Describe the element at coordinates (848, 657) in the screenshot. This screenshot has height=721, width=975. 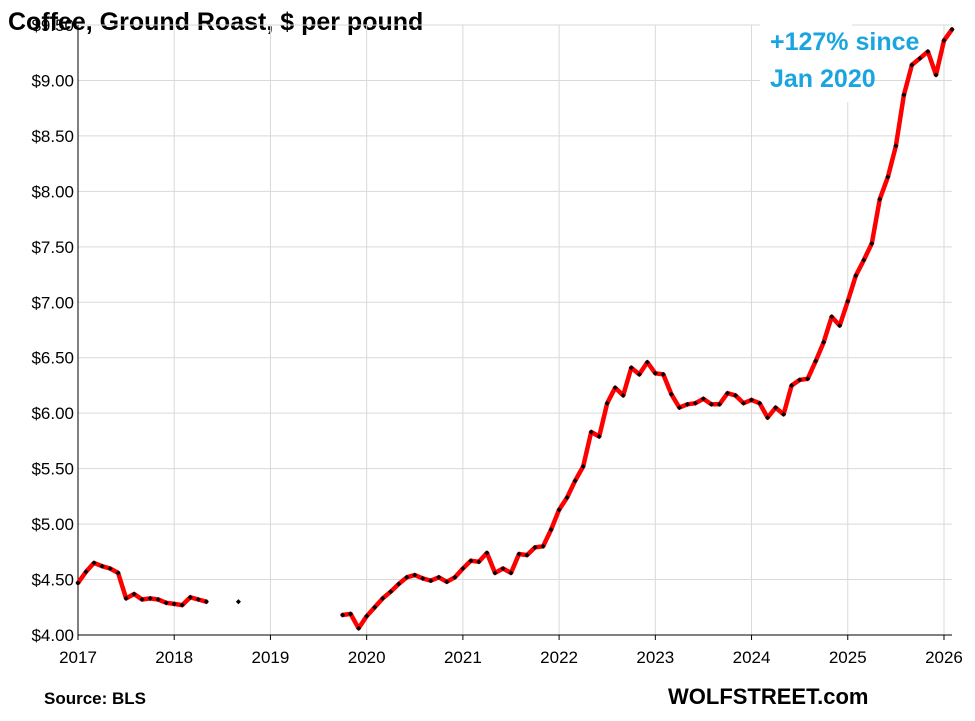
I see `x-tick-label: 2025` at that location.